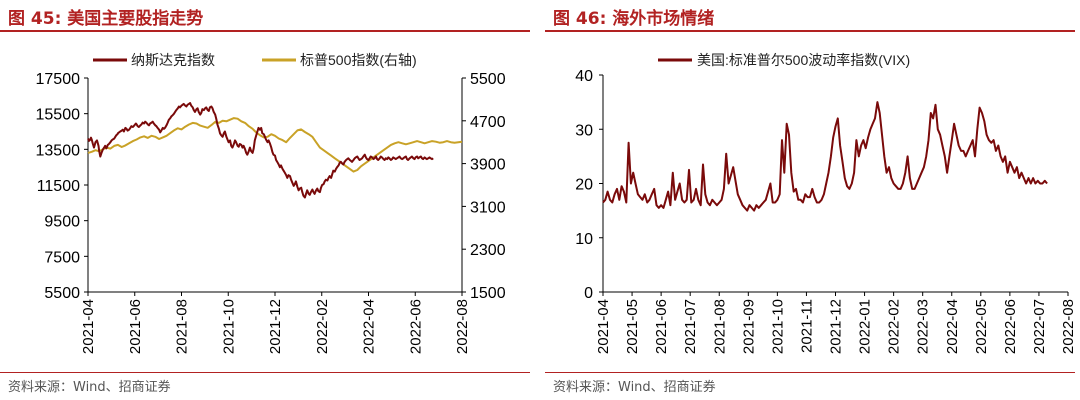 The image size is (1080, 400). I want to click on y-tick-label: 10, so click(584, 239).